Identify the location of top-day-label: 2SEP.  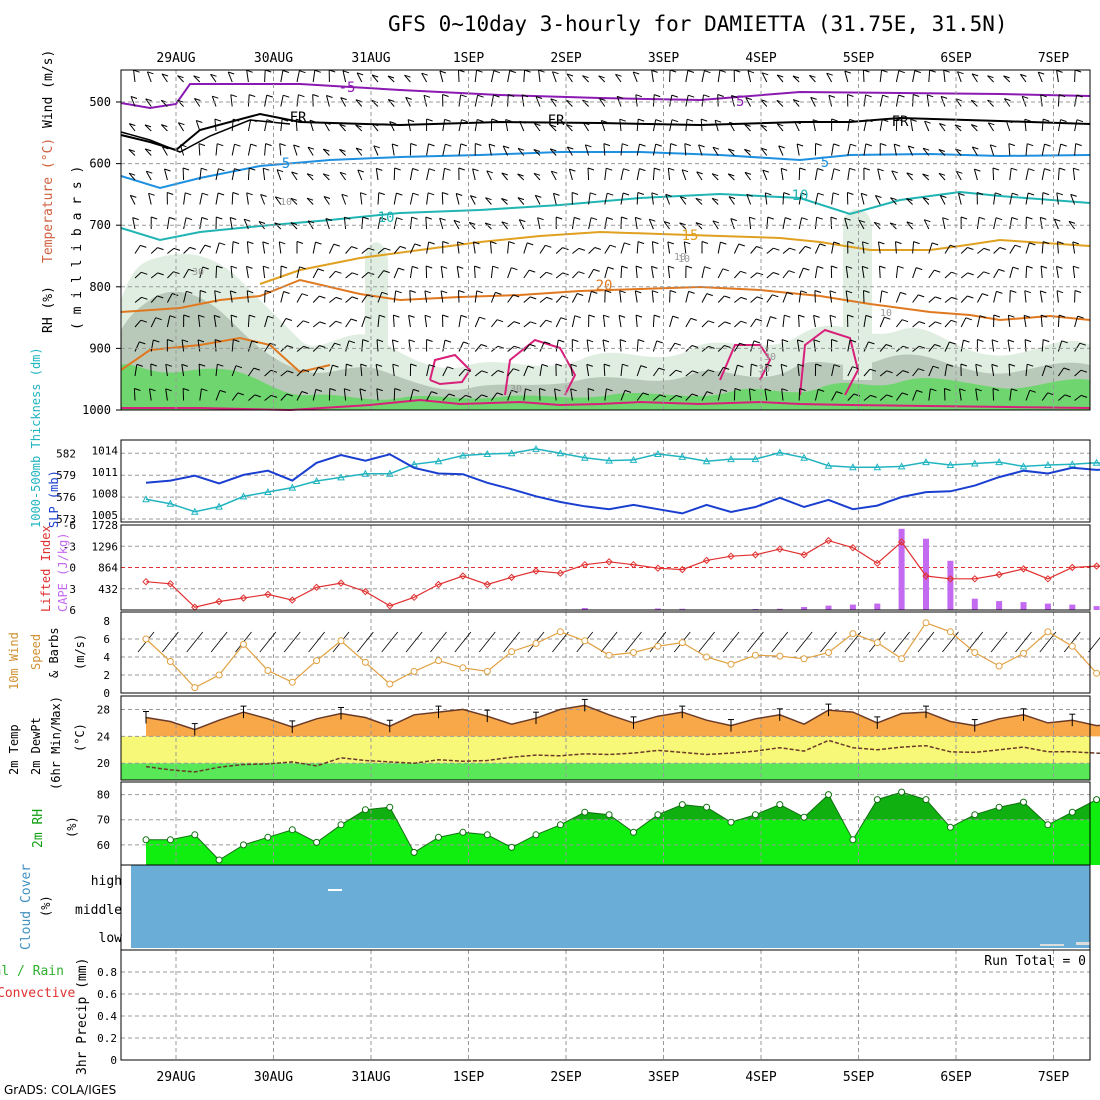
(565, 58).